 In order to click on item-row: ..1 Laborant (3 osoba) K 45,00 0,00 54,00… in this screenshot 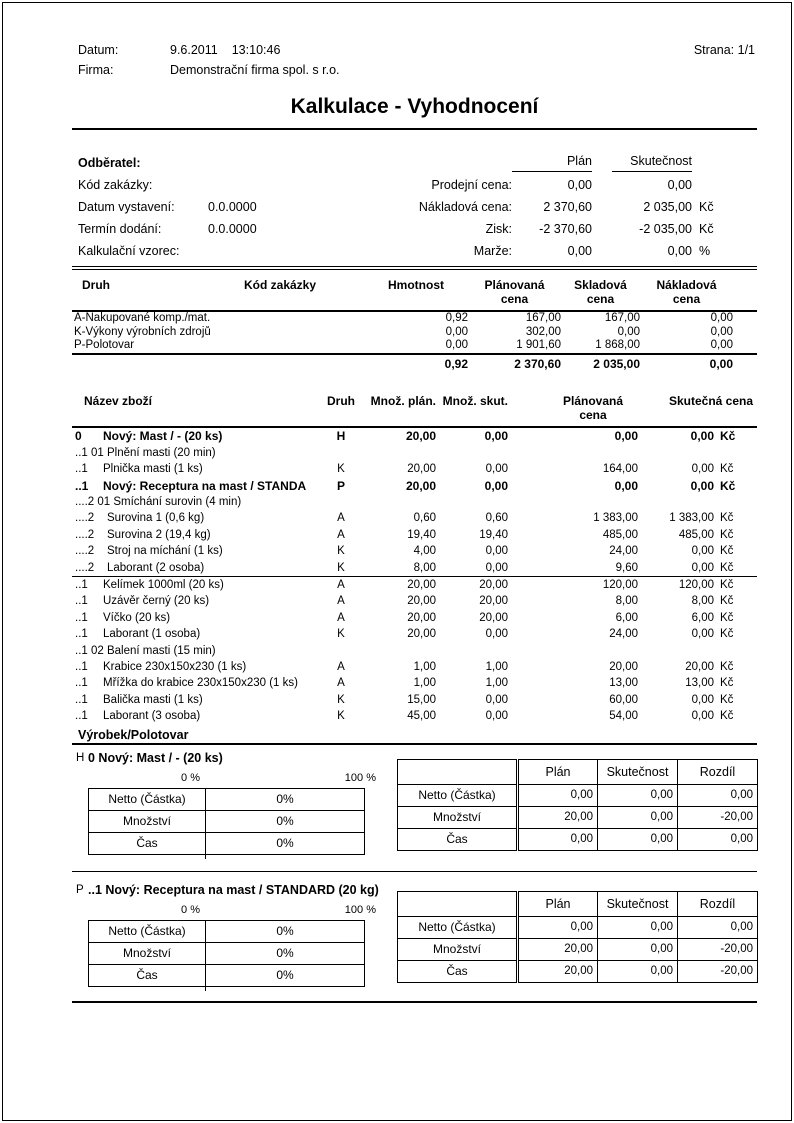, I will do `click(404, 716)`.